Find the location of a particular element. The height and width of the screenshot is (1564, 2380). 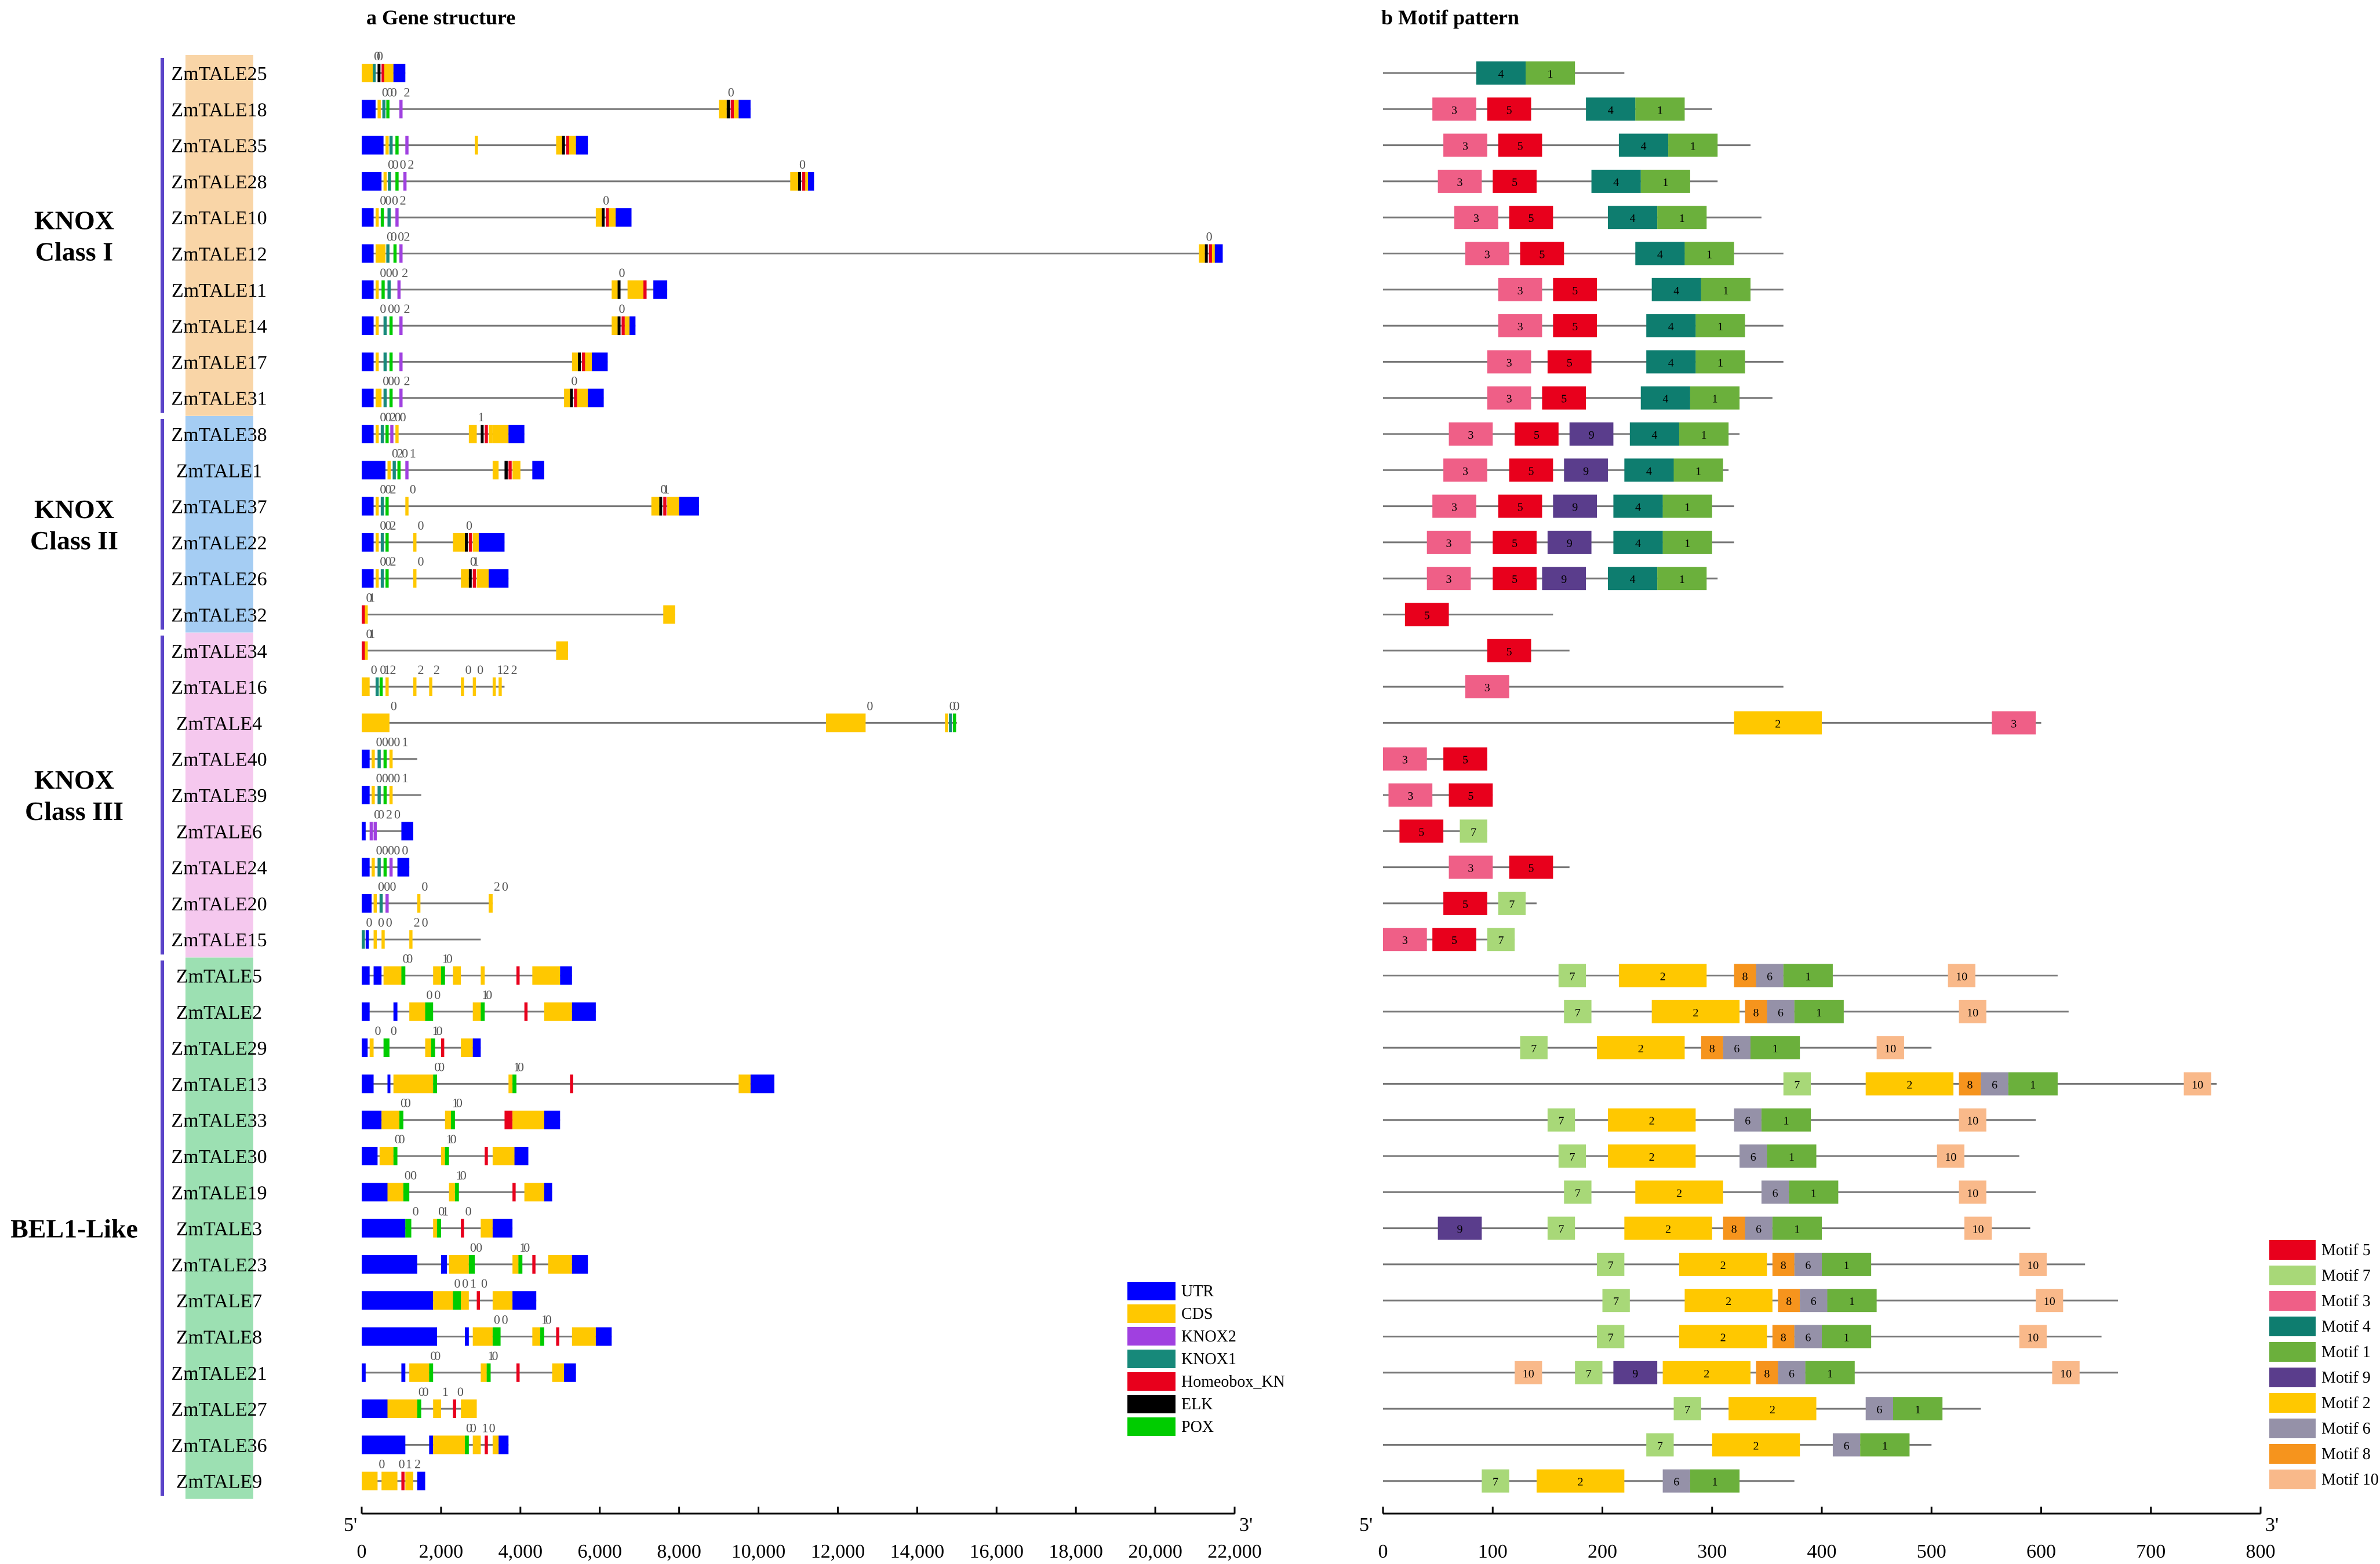

motif-row: 7 2 8 6 1 10 is located at coordinates (1657, 1048).